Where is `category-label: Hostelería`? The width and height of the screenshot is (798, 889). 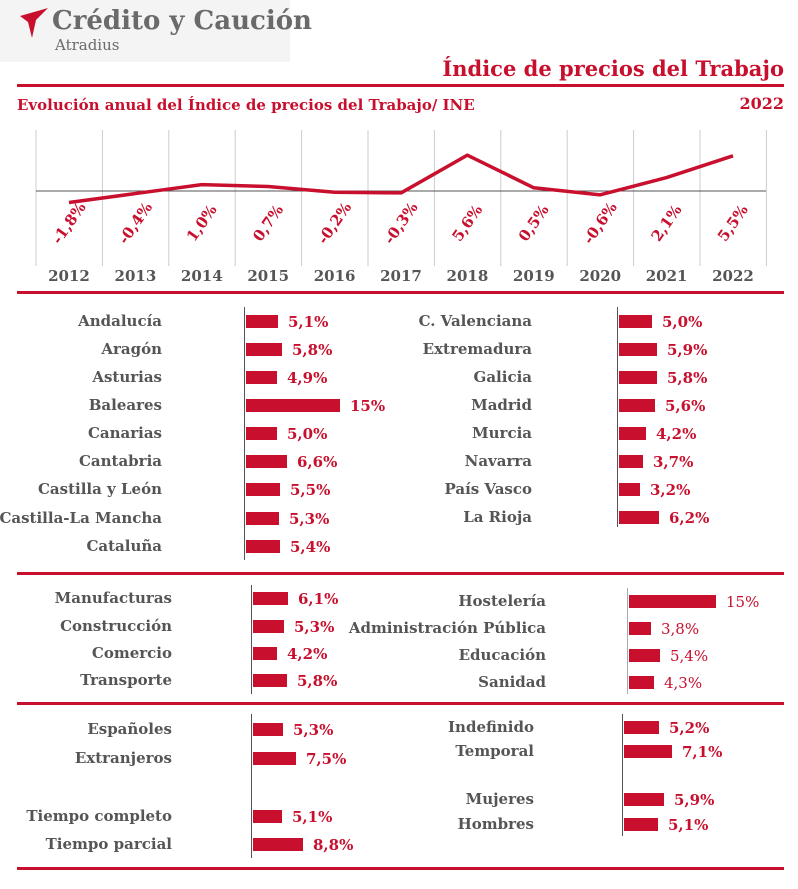
category-label: Hostelería is located at coordinates (502, 601).